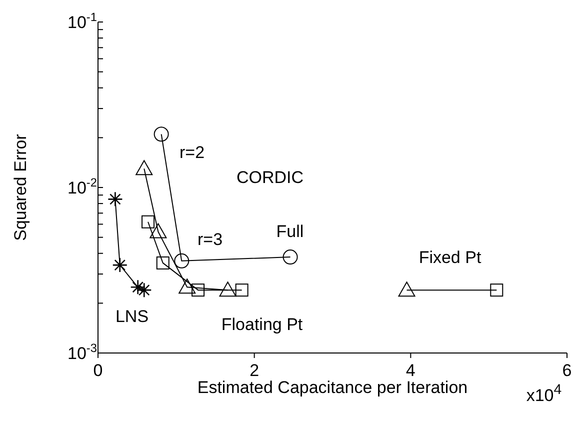 This screenshot has width=584, height=433. What do you see at coordinates (567, 370) in the screenshot?
I see `x-tick-label: 6` at bounding box center [567, 370].